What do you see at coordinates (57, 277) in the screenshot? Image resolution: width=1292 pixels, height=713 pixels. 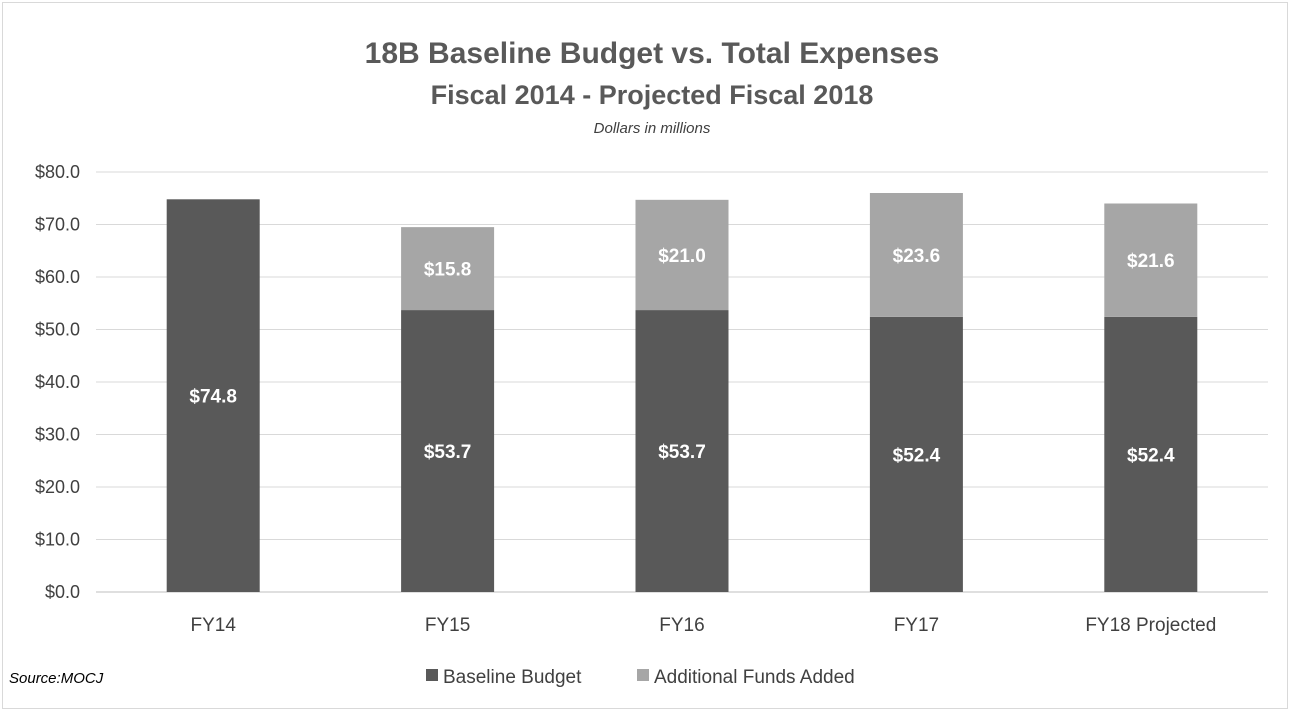 I see `y-tick-label: $60.0` at bounding box center [57, 277].